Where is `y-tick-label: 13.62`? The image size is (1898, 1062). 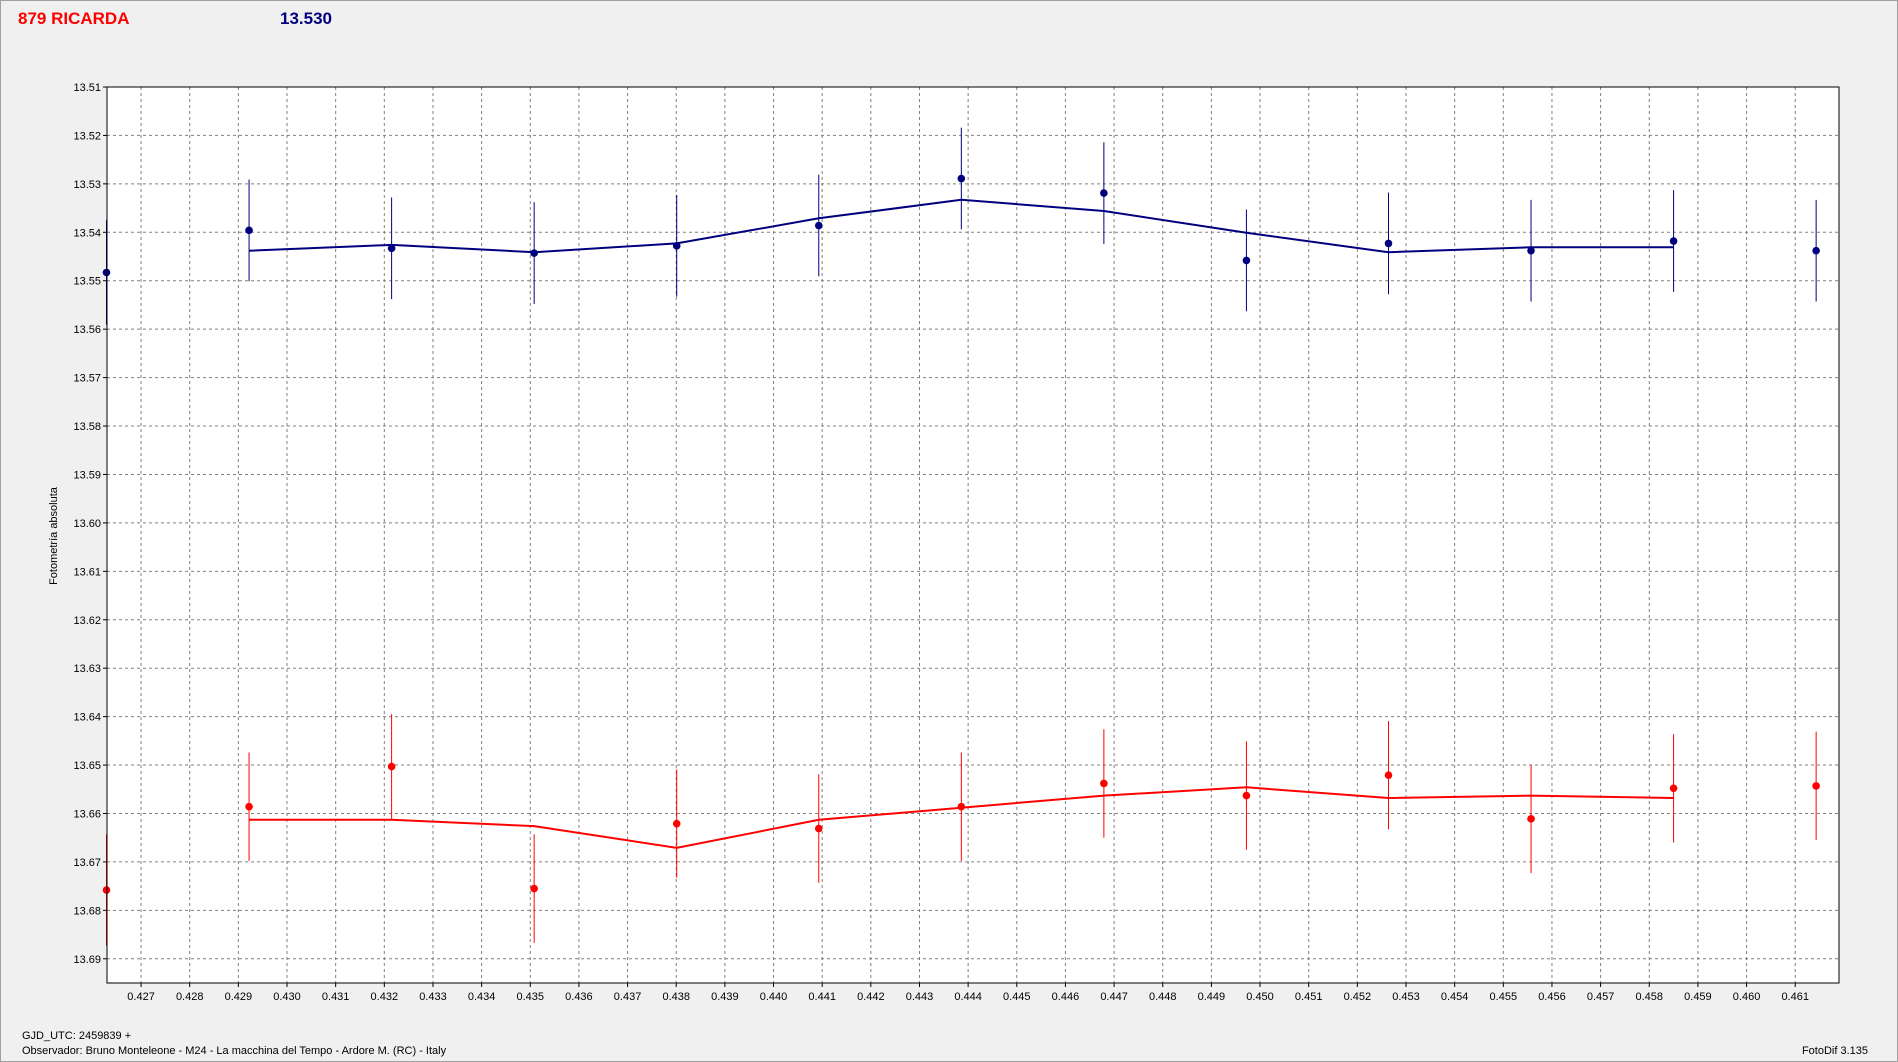
y-tick-label: 13.62 is located at coordinates (87, 621).